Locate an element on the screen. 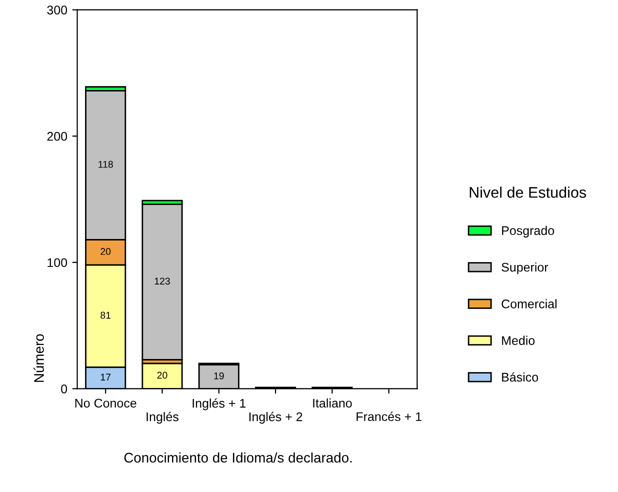 The width and height of the screenshot is (618, 492). y-tick-label: 100 is located at coordinates (58, 263).